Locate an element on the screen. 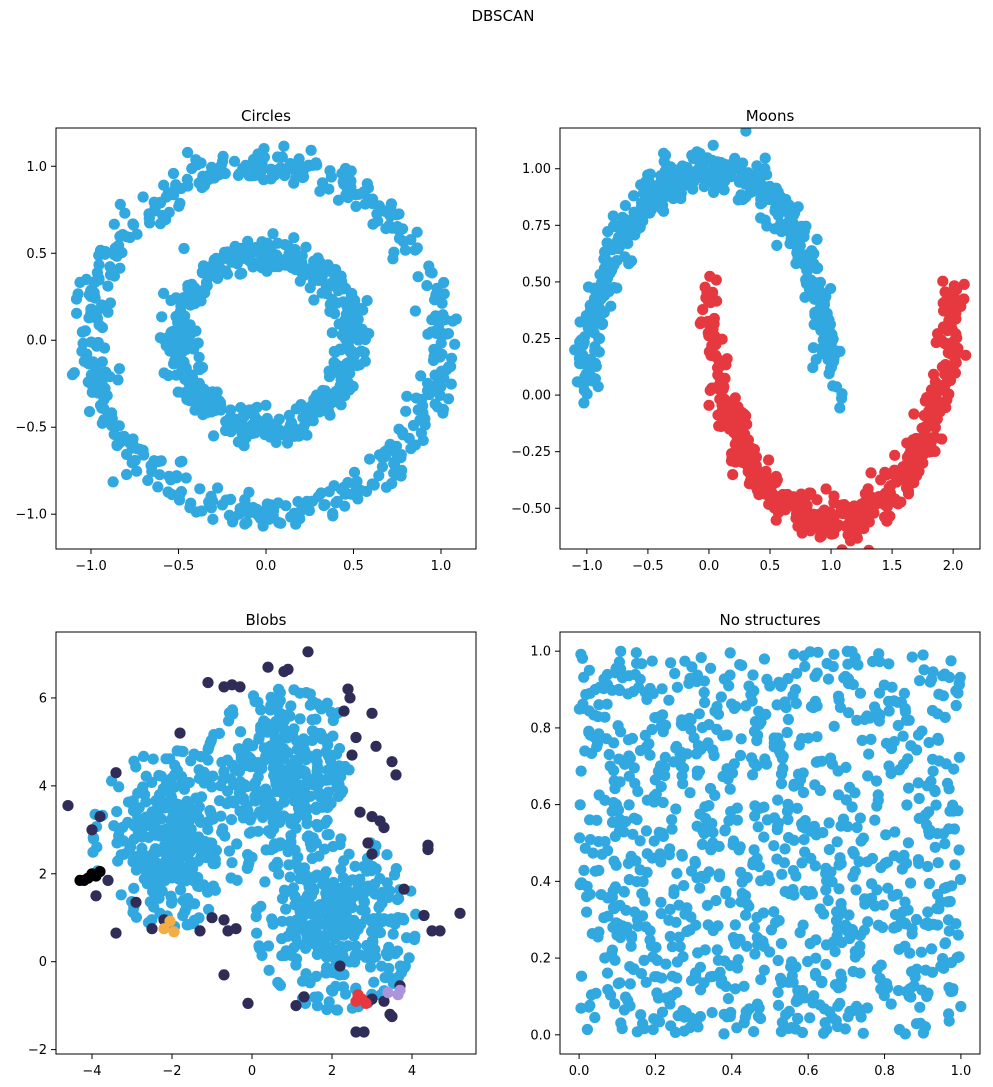 Image resolution: width=993 pixels, height=1087 pixels. points-layer is located at coordinates (264, 336).